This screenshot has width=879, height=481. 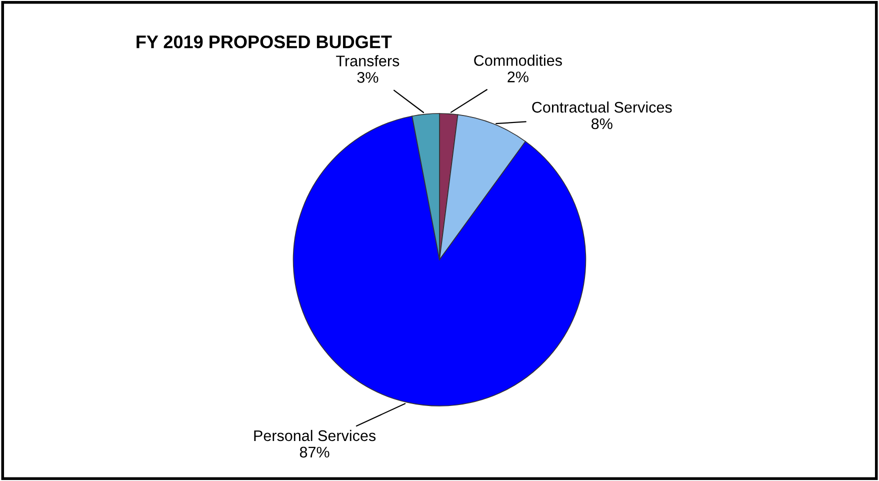 I want to click on slice-label: Transfers, so click(x=368, y=60).